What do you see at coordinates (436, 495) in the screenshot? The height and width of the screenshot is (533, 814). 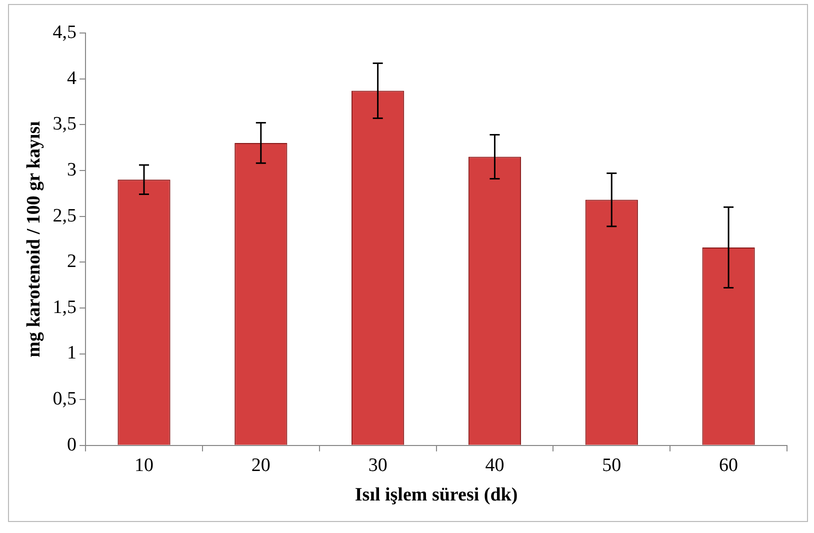 I see `x-axis-title: Isıl işlem süresi (dk)` at bounding box center [436, 495].